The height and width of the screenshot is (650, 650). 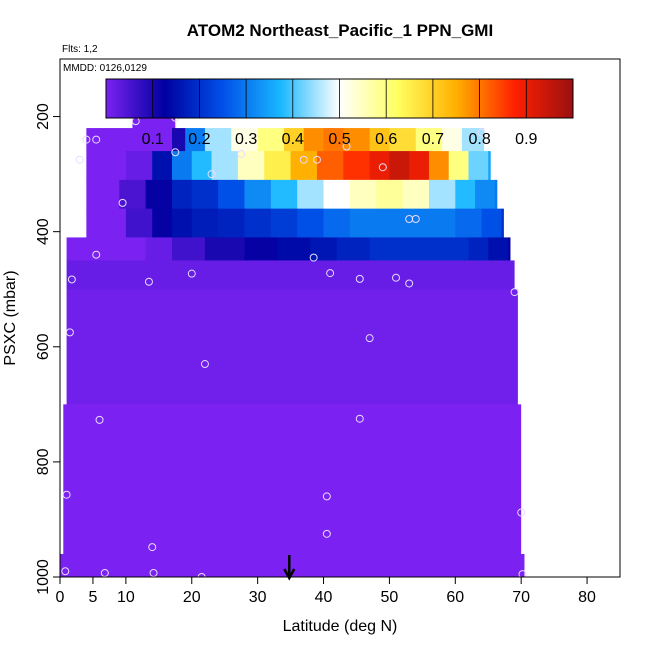 I want to click on colorbar-ticks: 0.1 0.2 0.3 0.4 0.5 0.6 0.7 0.8 0.9, so click(x=340, y=113).